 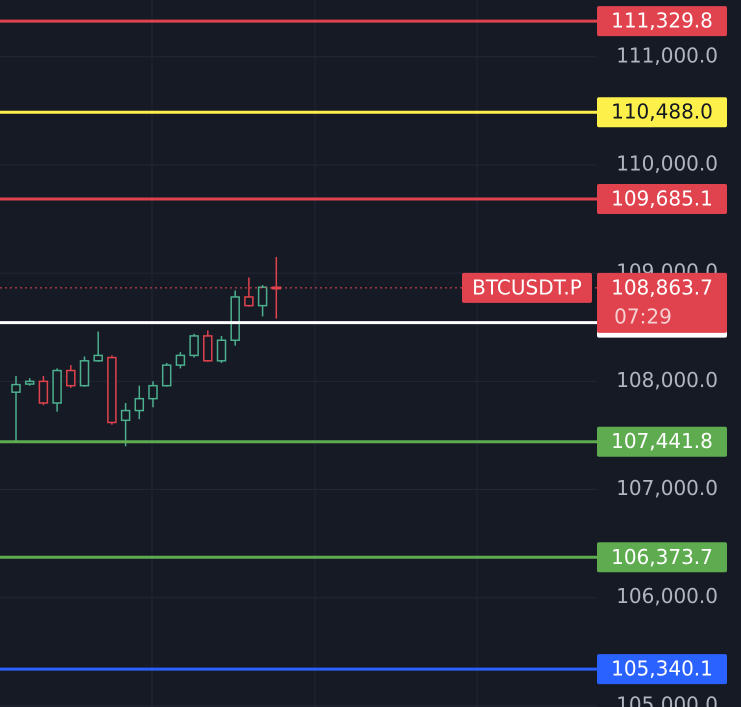 What do you see at coordinates (667, 380) in the screenshot?
I see `y-tick-label: 108,000.0` at bounding box center [667, 380].